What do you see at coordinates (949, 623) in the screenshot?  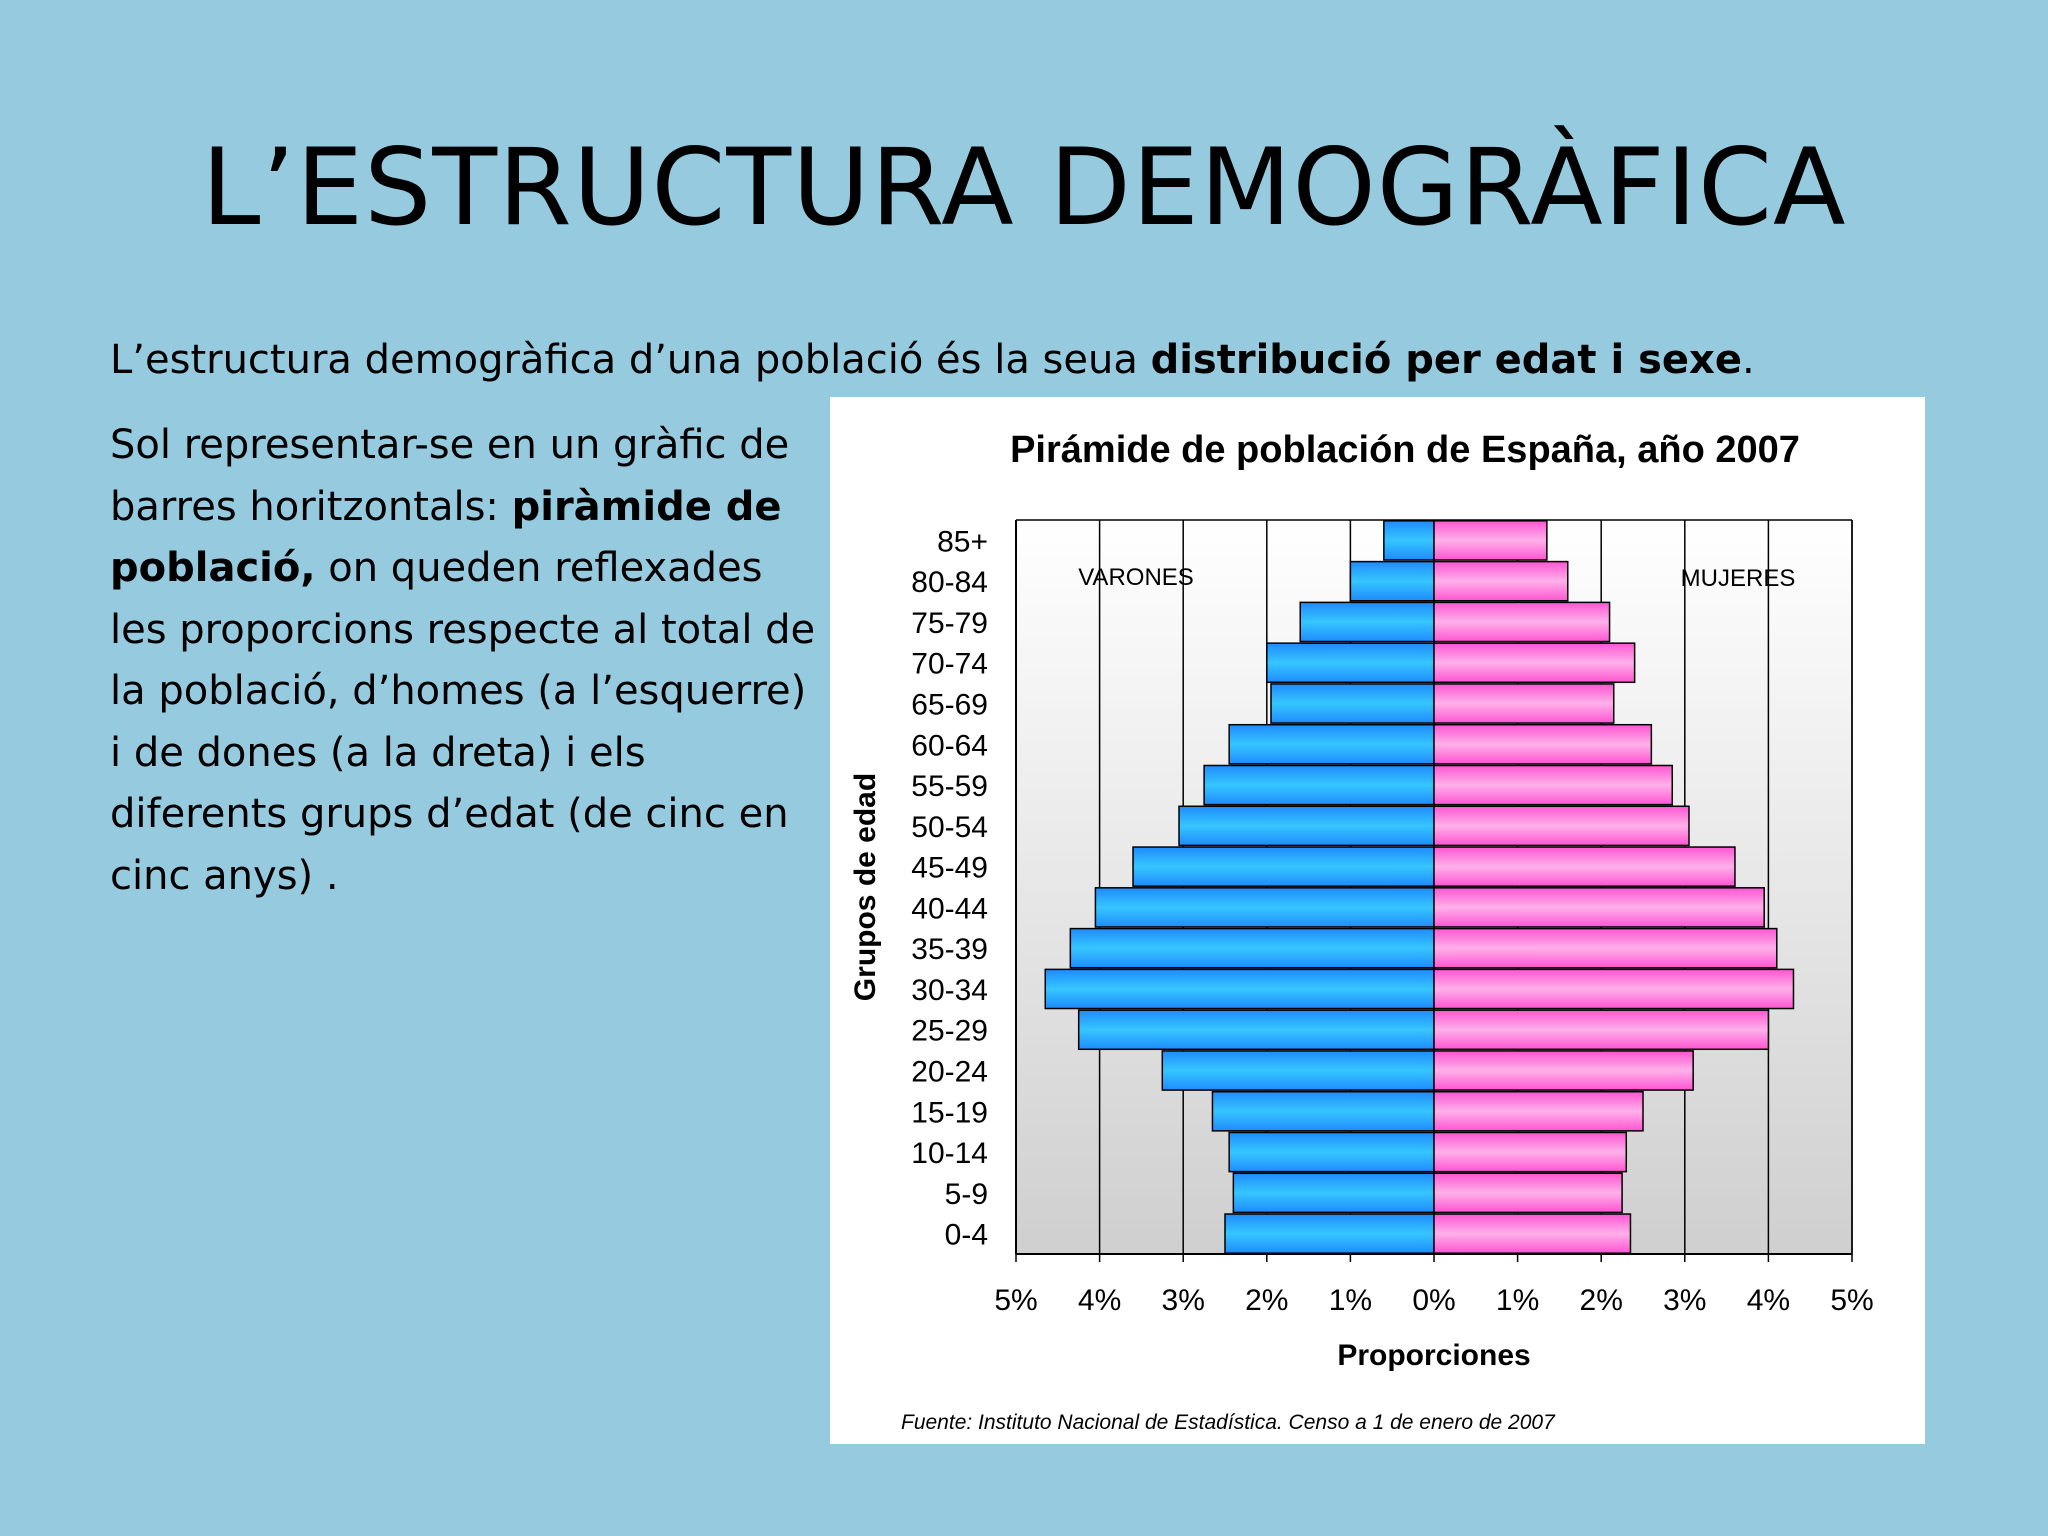 I see `y-tick-label: 75-79` at bounding box center [949, 623].